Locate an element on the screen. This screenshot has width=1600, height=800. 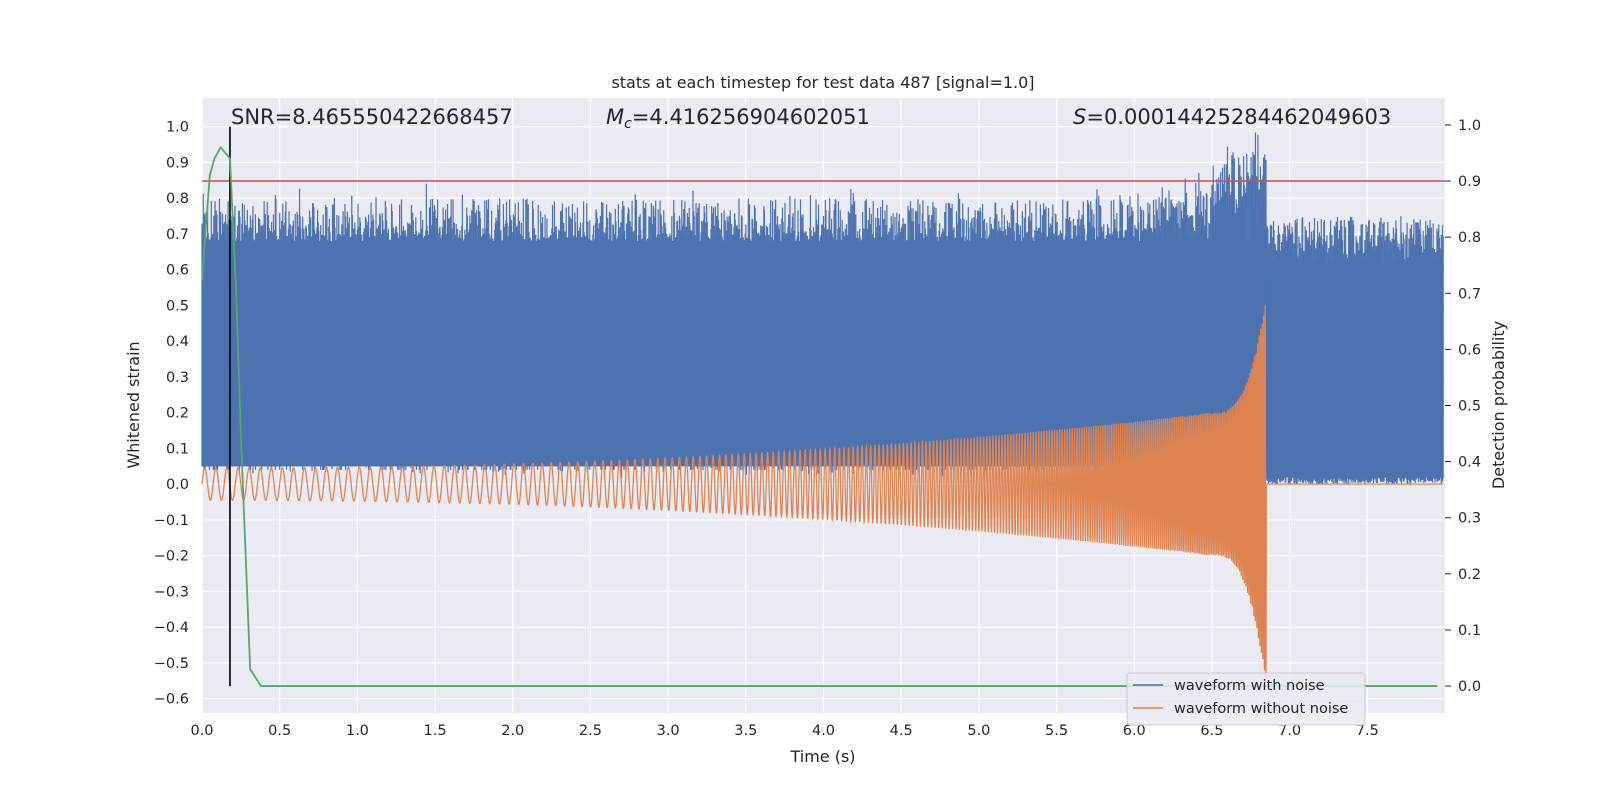
y2-tick-label: 0.2 is located at coordinates (1469, 575).